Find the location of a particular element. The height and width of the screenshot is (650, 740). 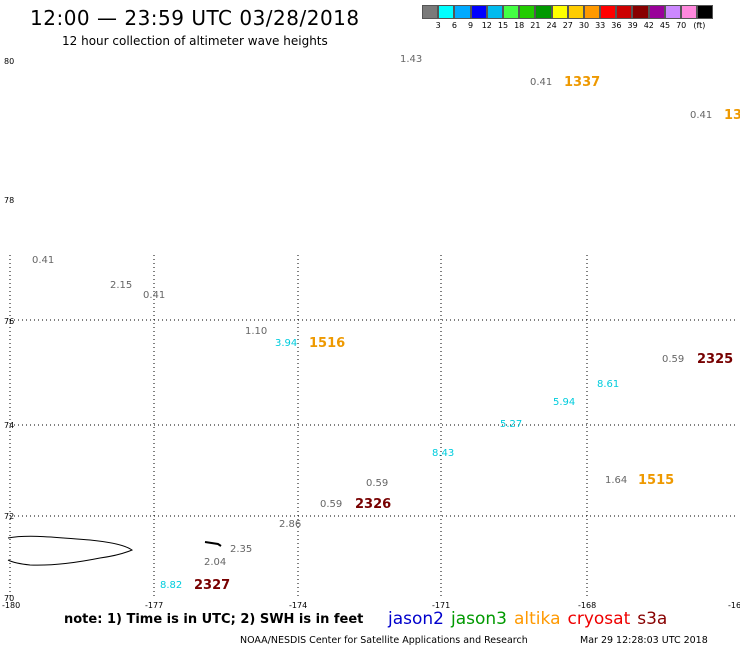

wave-height-label: 5.27 is located at coordinates (511, 424).